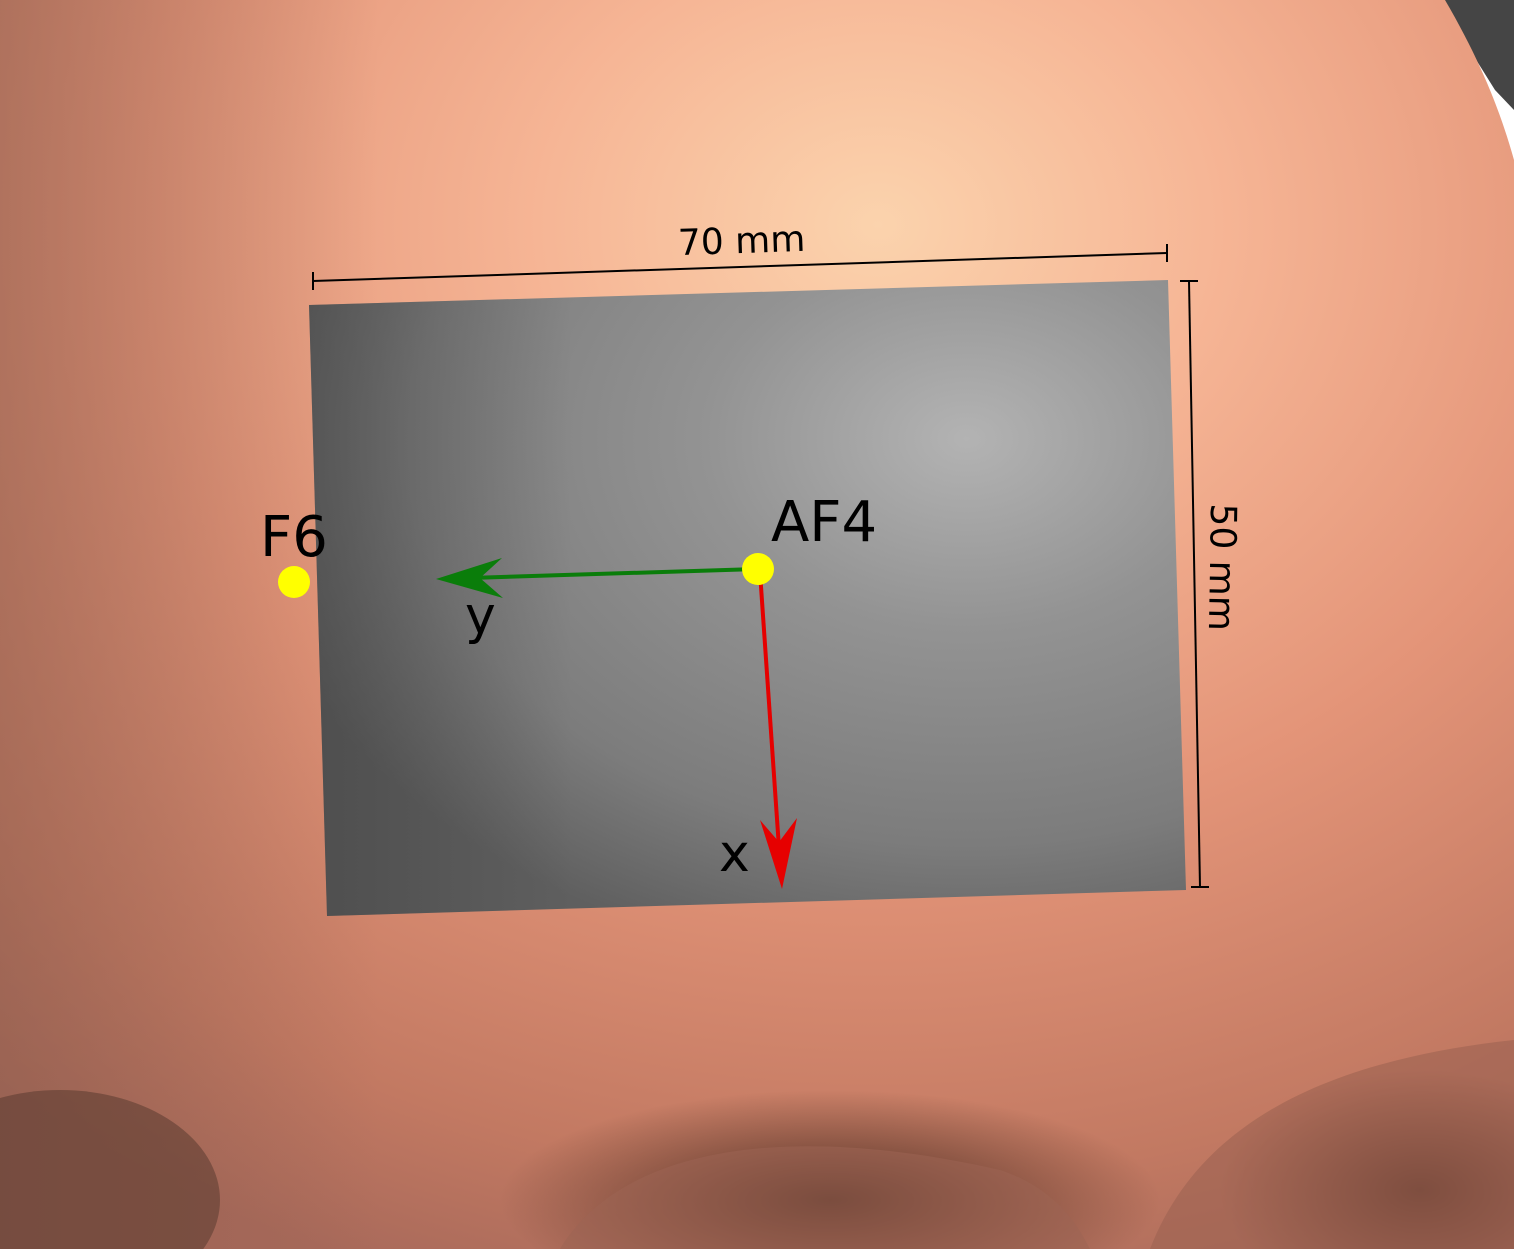  What do you see at coordinates (1221, 567) in the screenshot?
I see `height-label: 50 mm` at bounding box center [1221, 567].